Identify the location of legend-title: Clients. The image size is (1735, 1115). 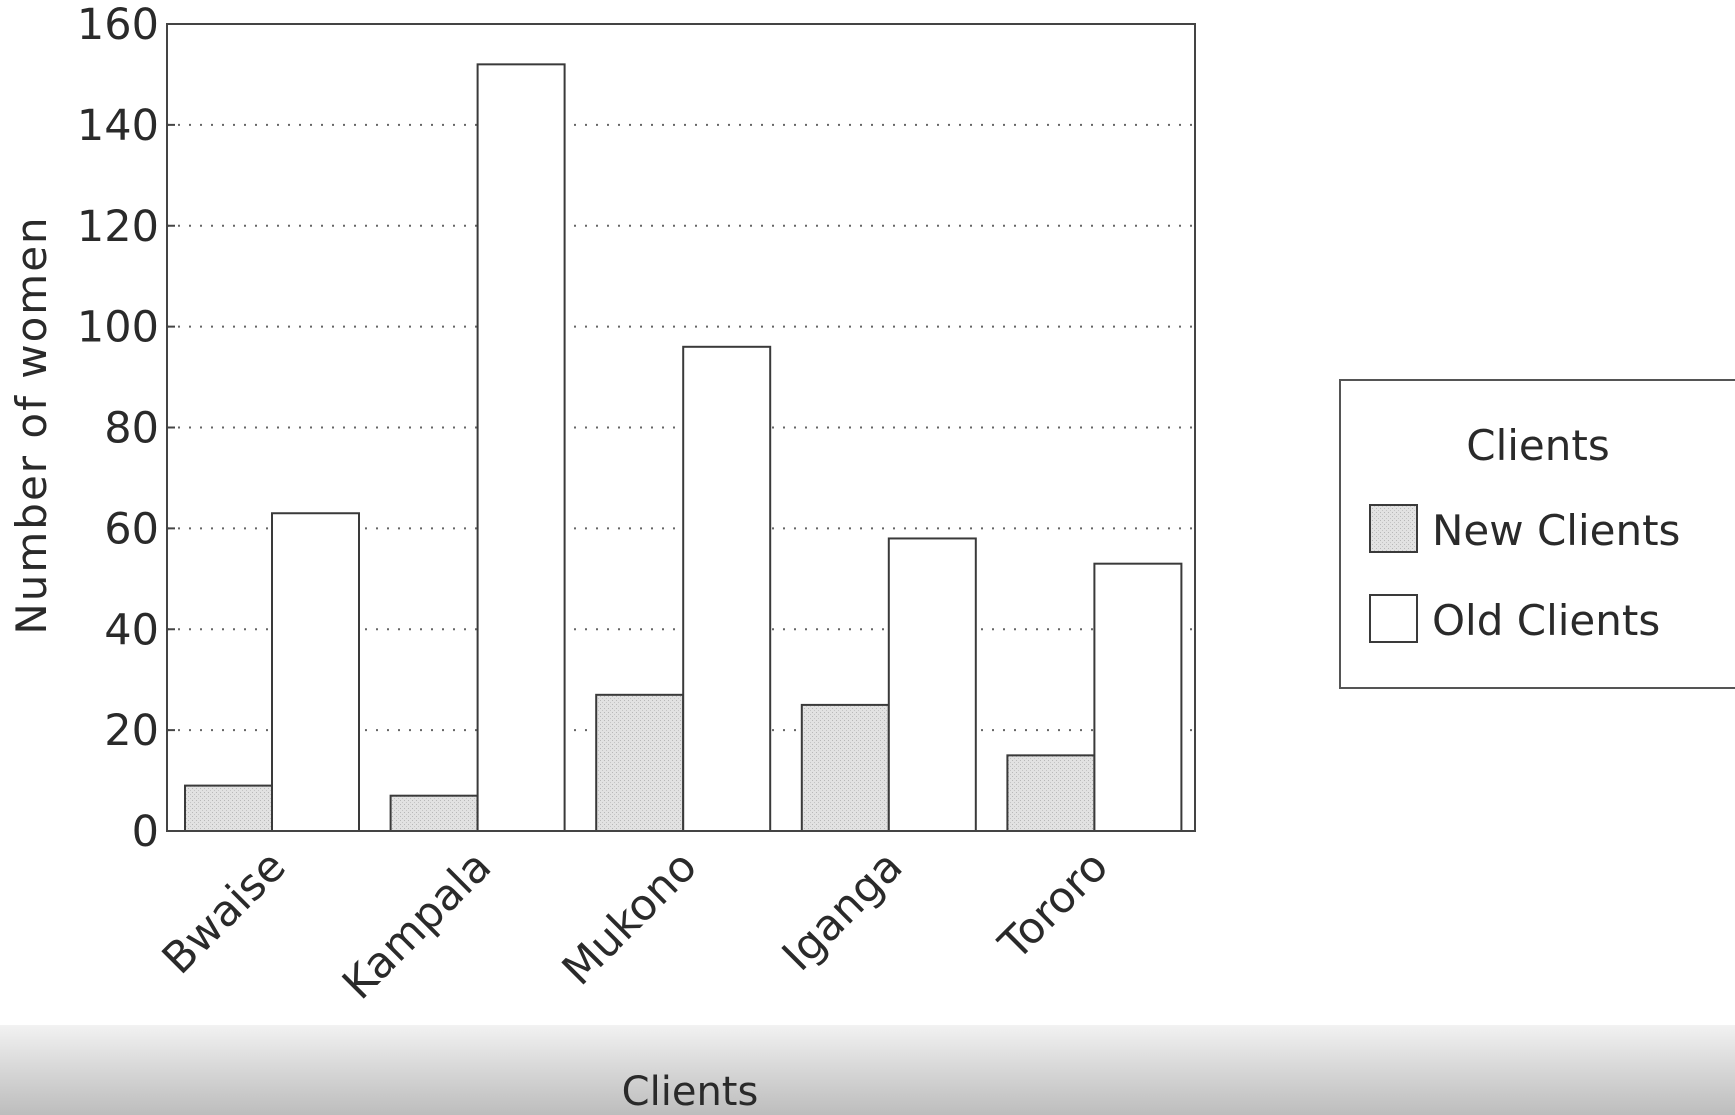
(1537, 445).